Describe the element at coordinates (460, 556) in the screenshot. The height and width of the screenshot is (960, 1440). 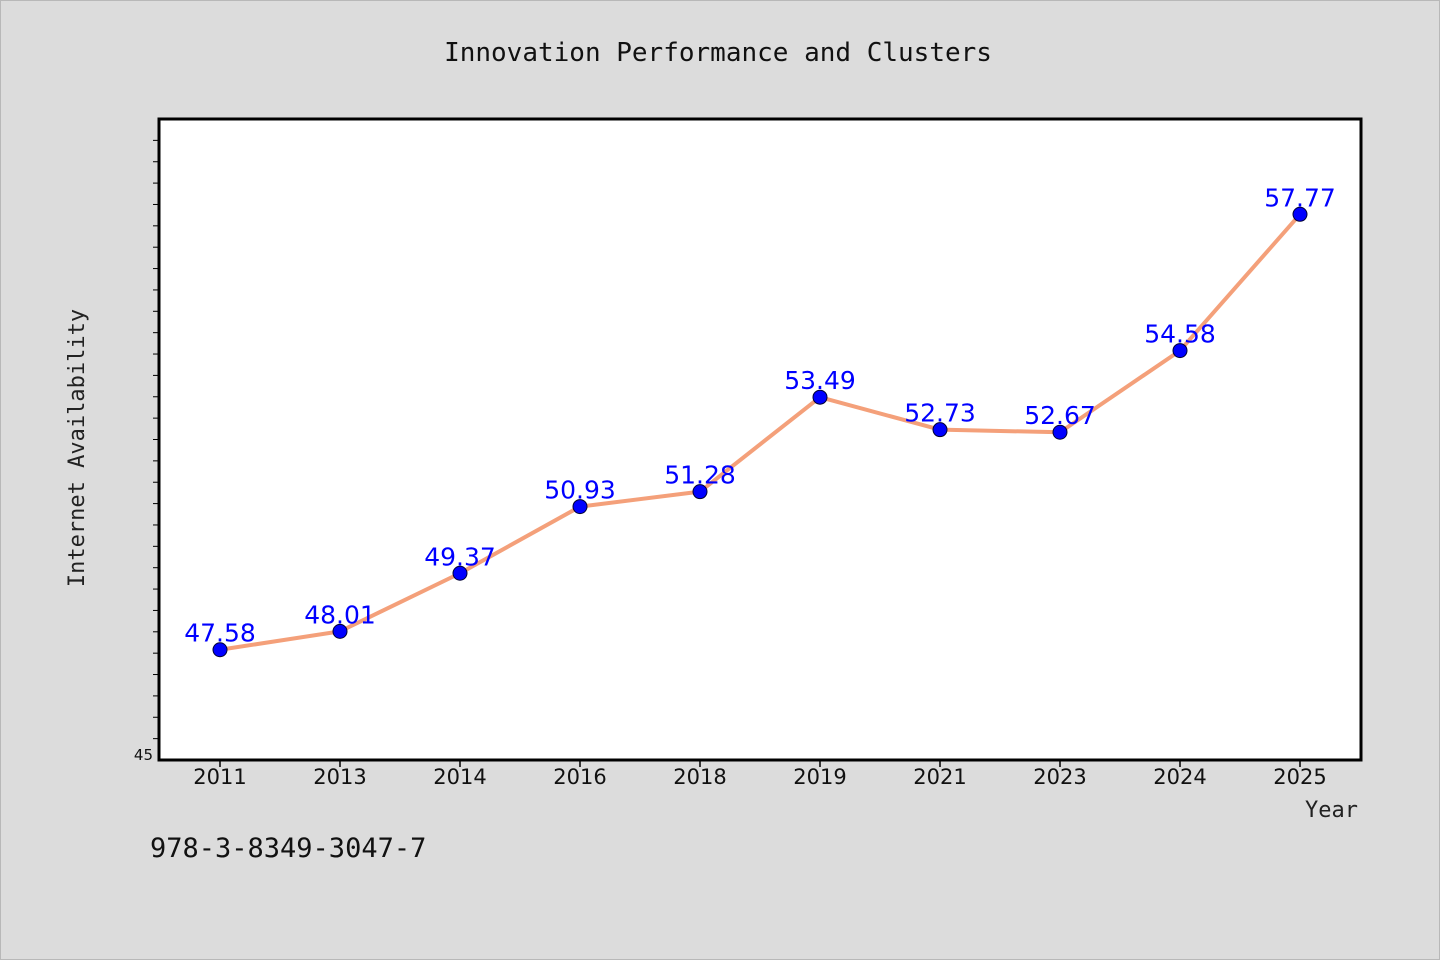
I see `data-label: 49.37` at that location.